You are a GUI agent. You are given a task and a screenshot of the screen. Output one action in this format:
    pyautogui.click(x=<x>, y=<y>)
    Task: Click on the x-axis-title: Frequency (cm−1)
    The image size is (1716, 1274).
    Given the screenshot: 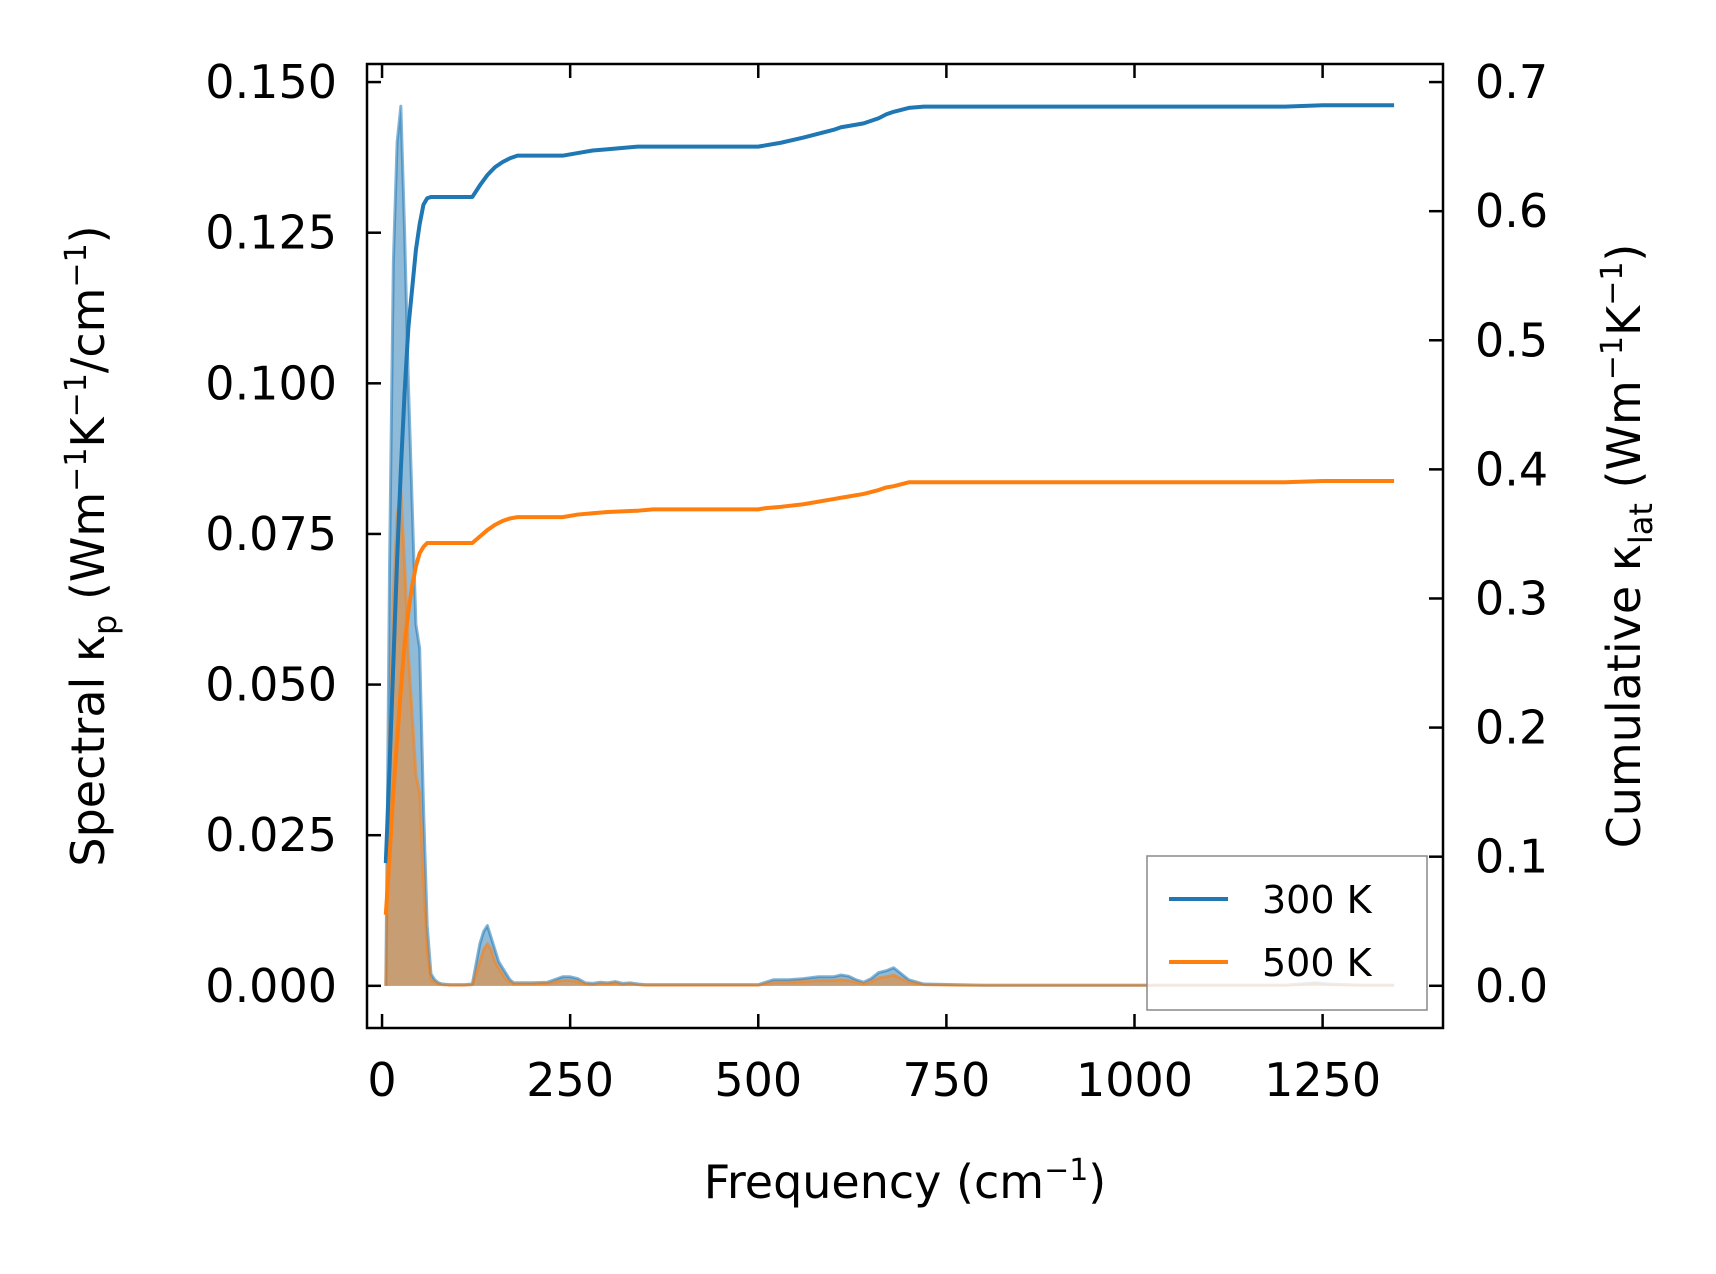 What is the action you would take?
    pyautogui.click(x=905, y=1181)
    